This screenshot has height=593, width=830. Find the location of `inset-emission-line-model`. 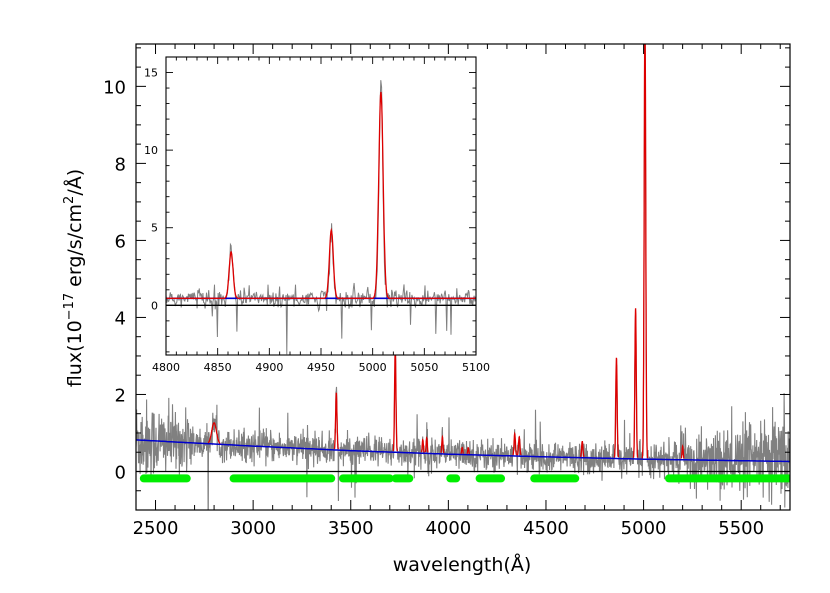

inset-emission-line-model is located at coordinates (321, 195).